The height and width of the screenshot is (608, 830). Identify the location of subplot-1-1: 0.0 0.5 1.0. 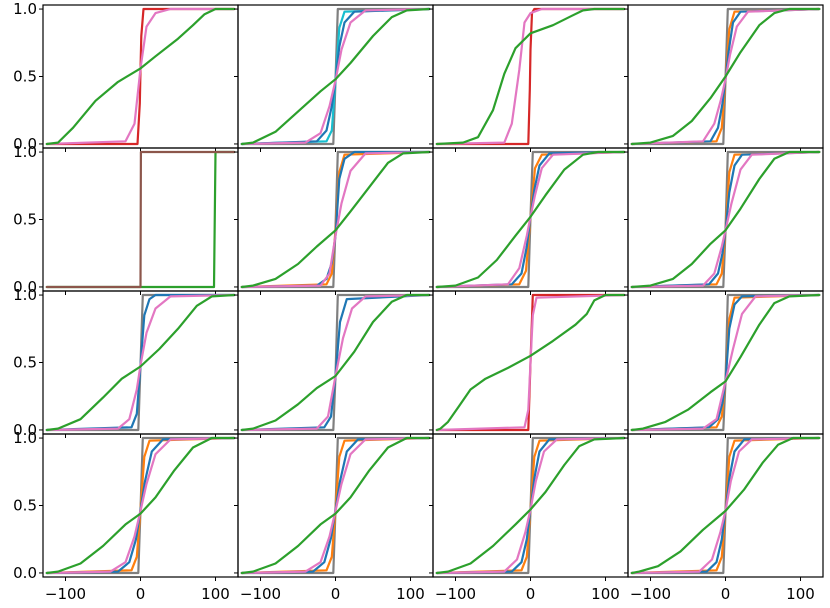
(126, 76).